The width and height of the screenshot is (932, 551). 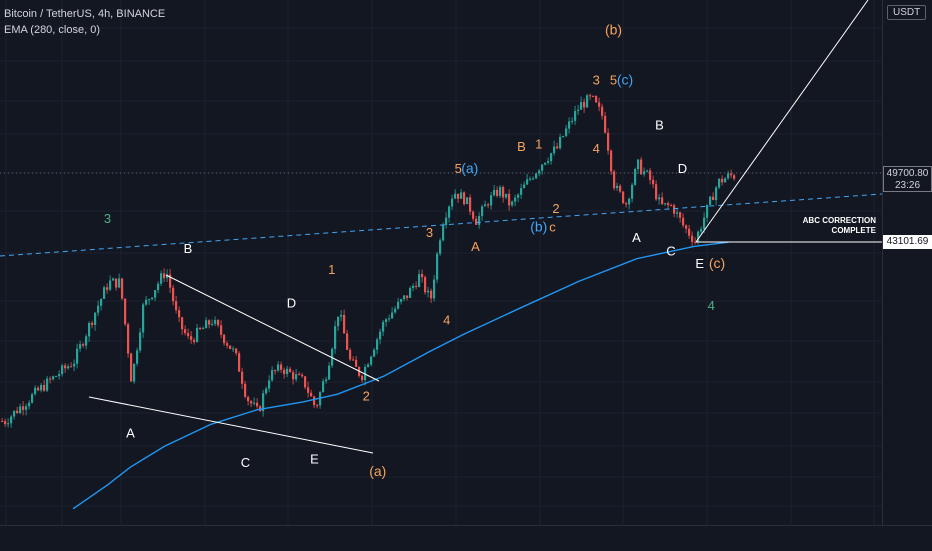 What do you see at coordinates (130, 433) in the screenshot?
I see `wave-label: A` at bounding box center [130, 433].